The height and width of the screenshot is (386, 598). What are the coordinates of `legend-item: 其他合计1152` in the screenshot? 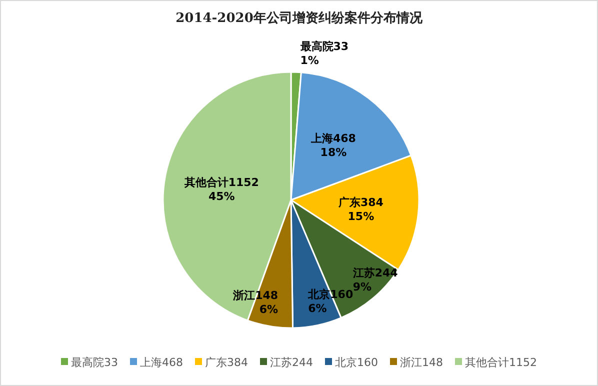 It's located at (496, 362).